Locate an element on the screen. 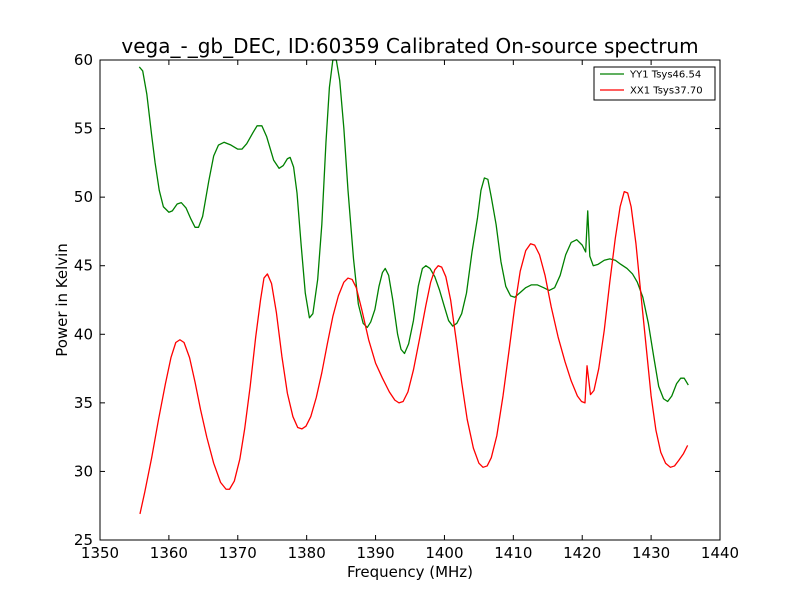 Image resolution: width=800 pixels, height=600 pixels. x-tick-label: 1350 is located at coordinates (100, 553).